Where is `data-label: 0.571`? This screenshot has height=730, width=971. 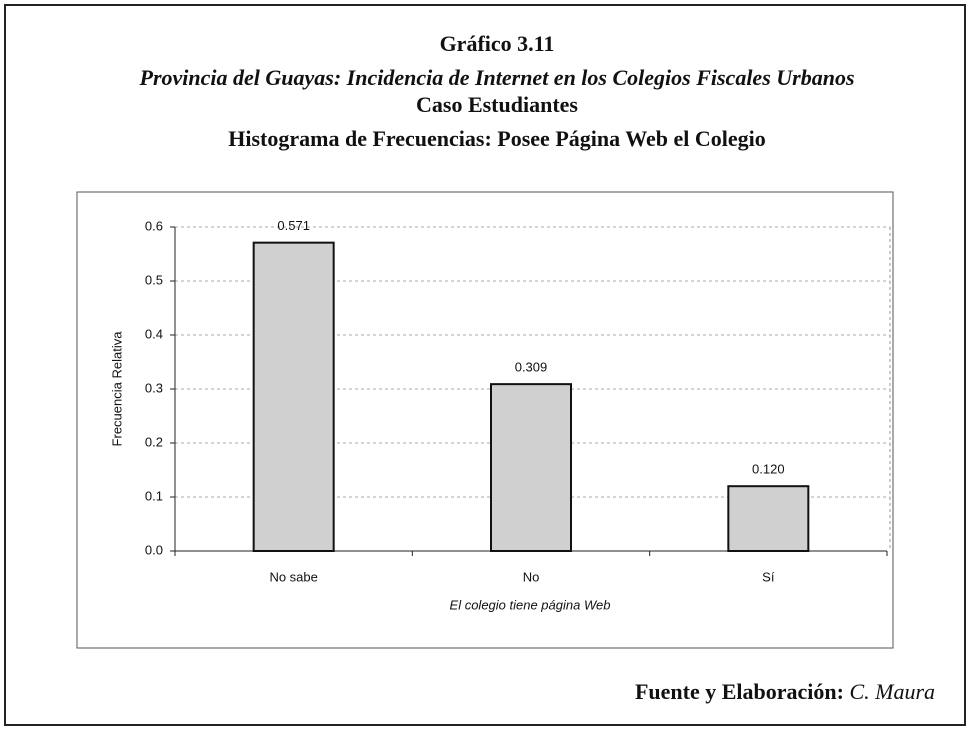
data-label: 0.571 is located at coordinates (293, 225).